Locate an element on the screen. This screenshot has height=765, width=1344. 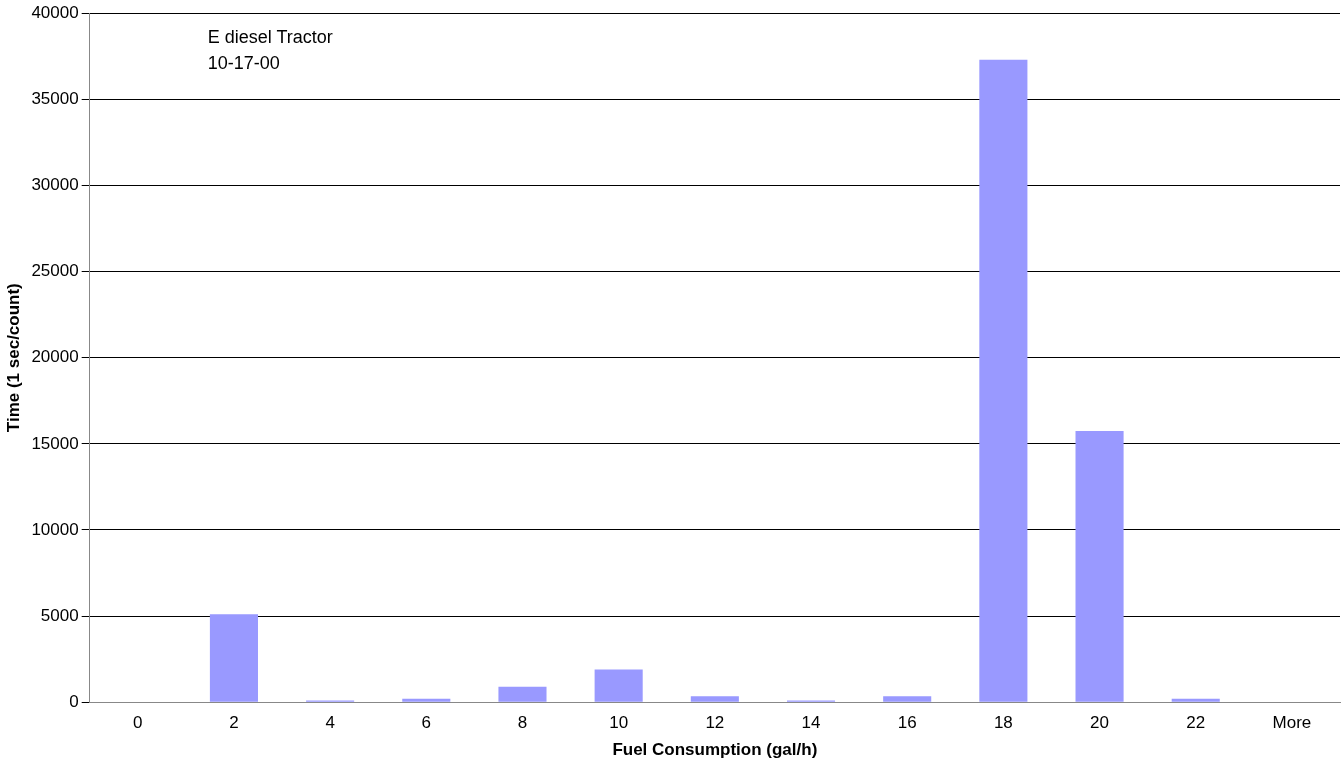
y-tick-label: 25000 is located at coordinates (55, 271).